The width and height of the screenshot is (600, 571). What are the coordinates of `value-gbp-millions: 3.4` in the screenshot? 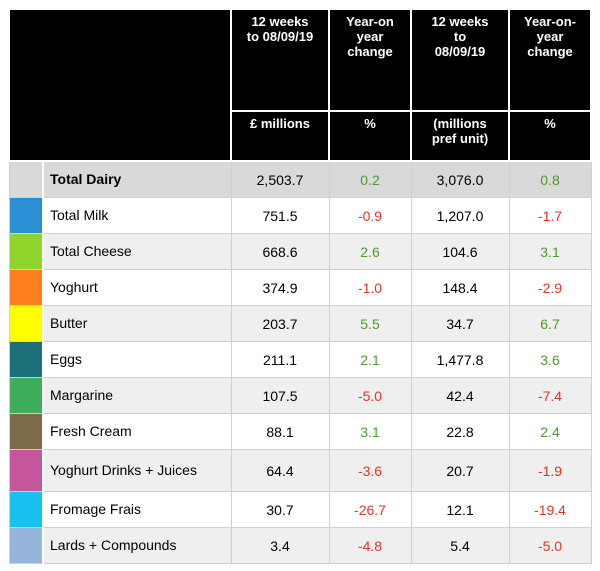 It's located at (280, 545).